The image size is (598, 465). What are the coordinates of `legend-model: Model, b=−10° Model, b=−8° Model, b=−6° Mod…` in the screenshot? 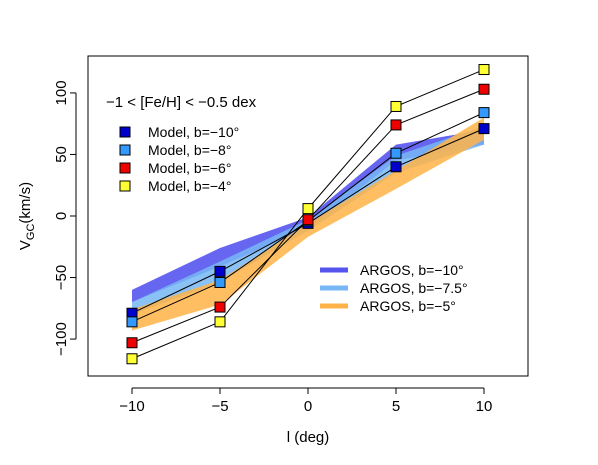 It's located at (179, 159).